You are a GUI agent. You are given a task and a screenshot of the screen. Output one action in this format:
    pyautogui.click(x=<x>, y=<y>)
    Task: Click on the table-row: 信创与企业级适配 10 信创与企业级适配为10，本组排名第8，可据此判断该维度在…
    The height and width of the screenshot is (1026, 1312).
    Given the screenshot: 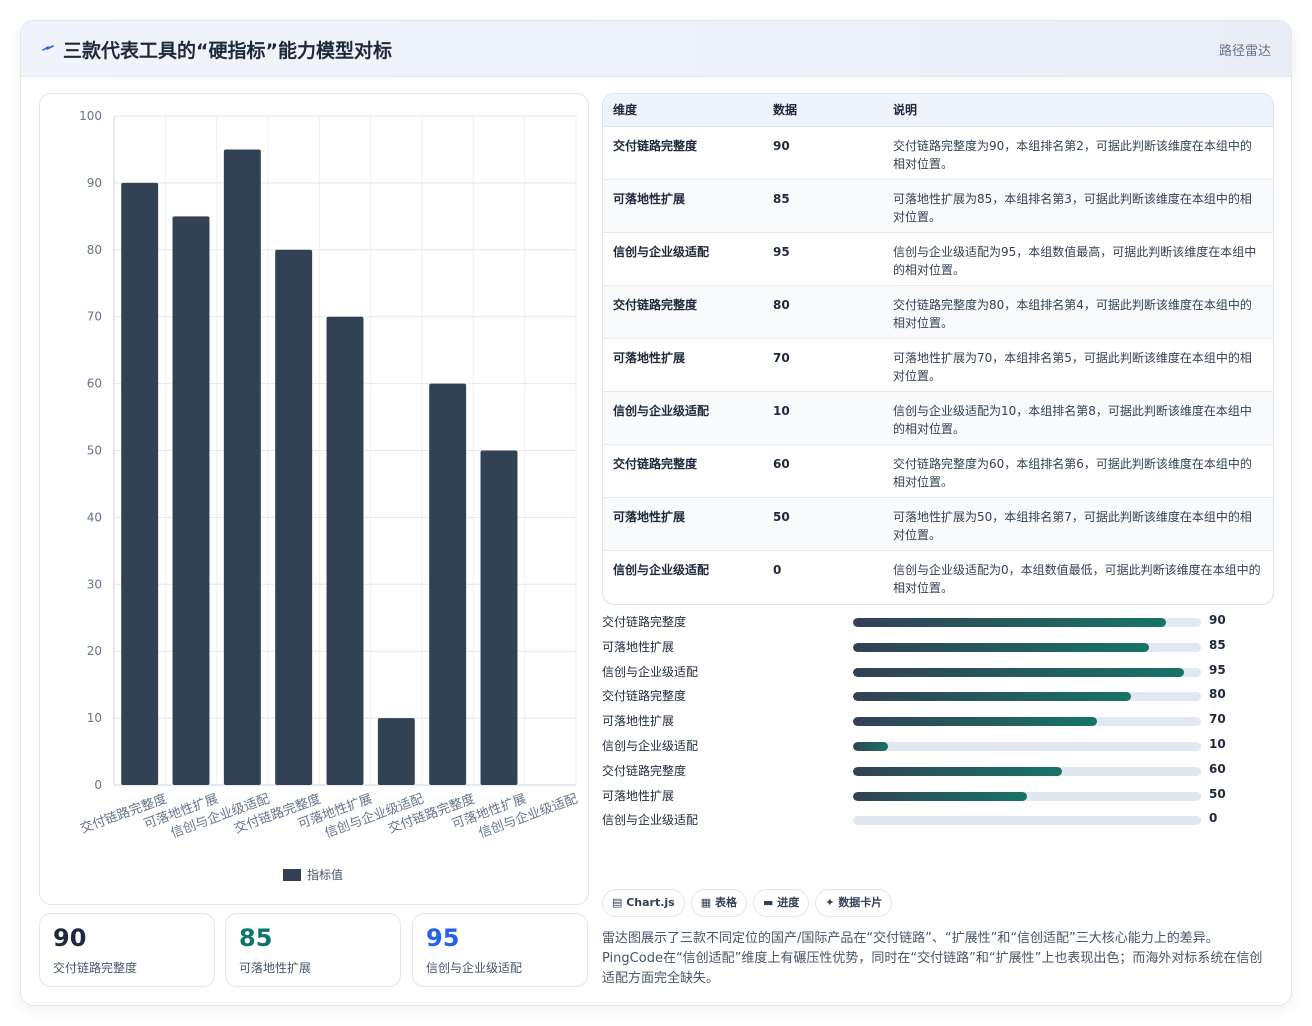 What is the action you would take?
    pyautogui.click(x=938, y=417)
    